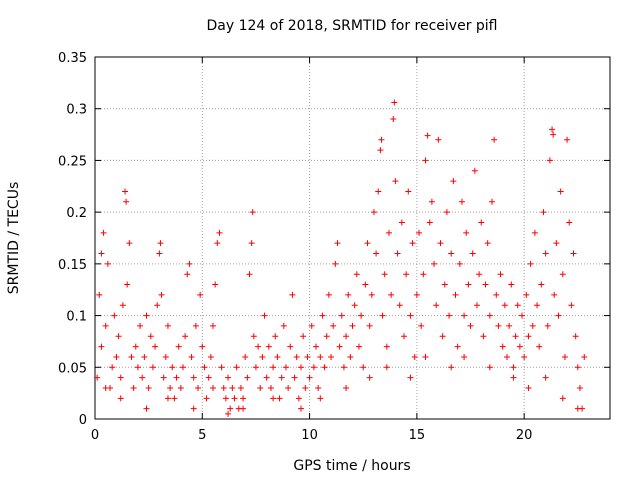  What do you see at coordinates (76, 213) in the screenshot?
I see `y-tick-label: 0.2` at bounding box center [76, 213].